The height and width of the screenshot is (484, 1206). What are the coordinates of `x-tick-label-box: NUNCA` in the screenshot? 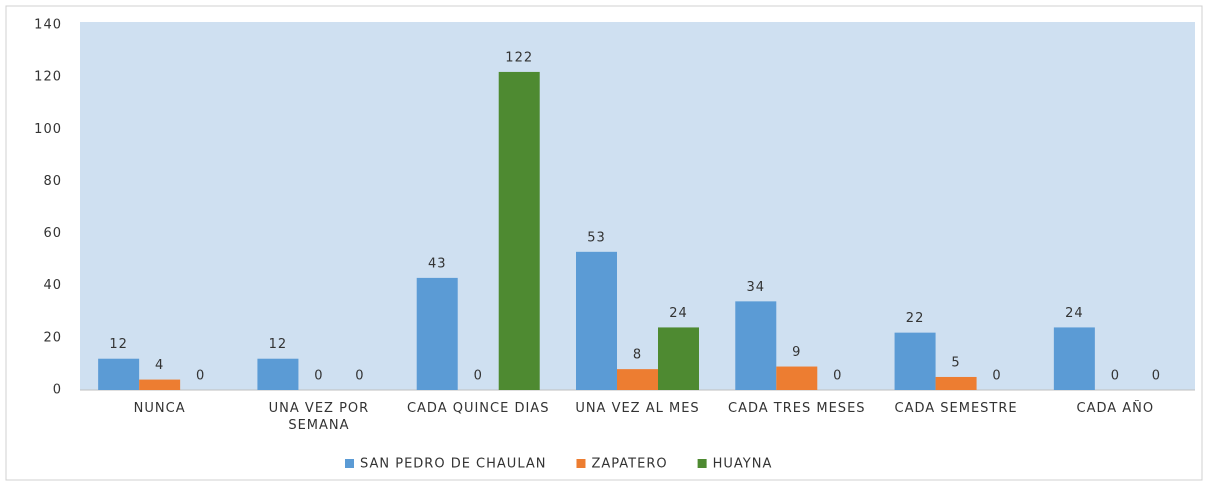 It's located at (159, 408).